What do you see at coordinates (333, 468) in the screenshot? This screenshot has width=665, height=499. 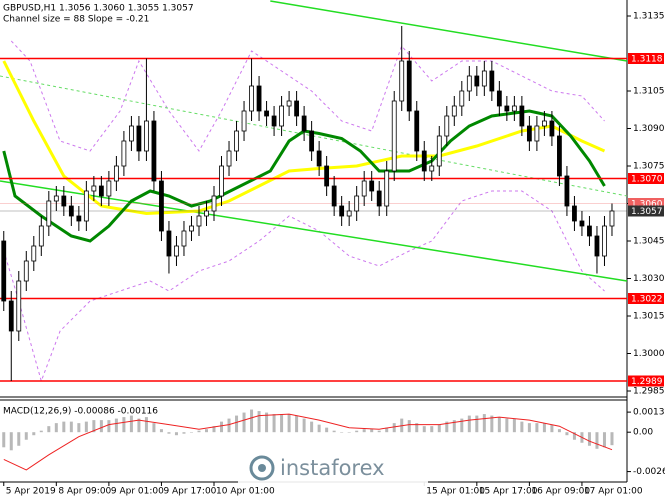 I see `watermark-bg` at bounding box center [333, 468].